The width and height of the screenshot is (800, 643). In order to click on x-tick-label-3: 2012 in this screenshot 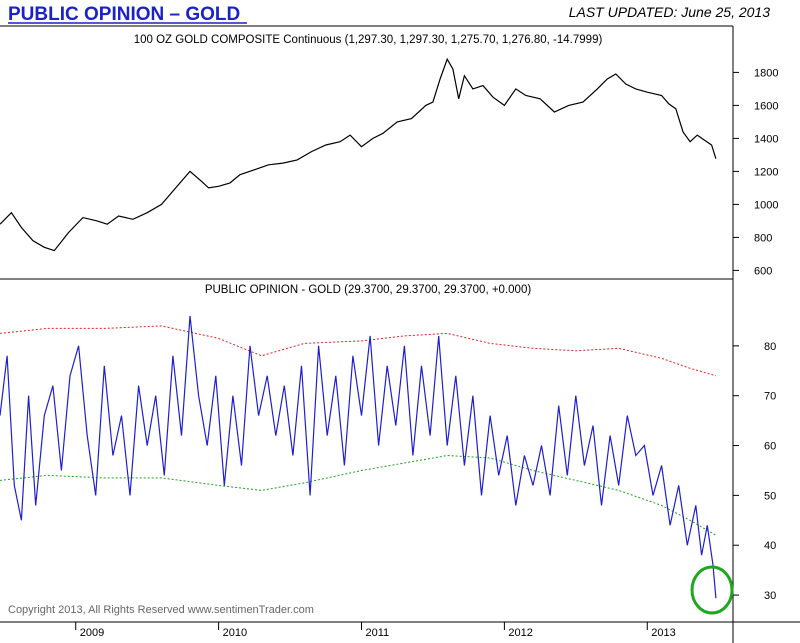, I will do `click(520, 633)`.